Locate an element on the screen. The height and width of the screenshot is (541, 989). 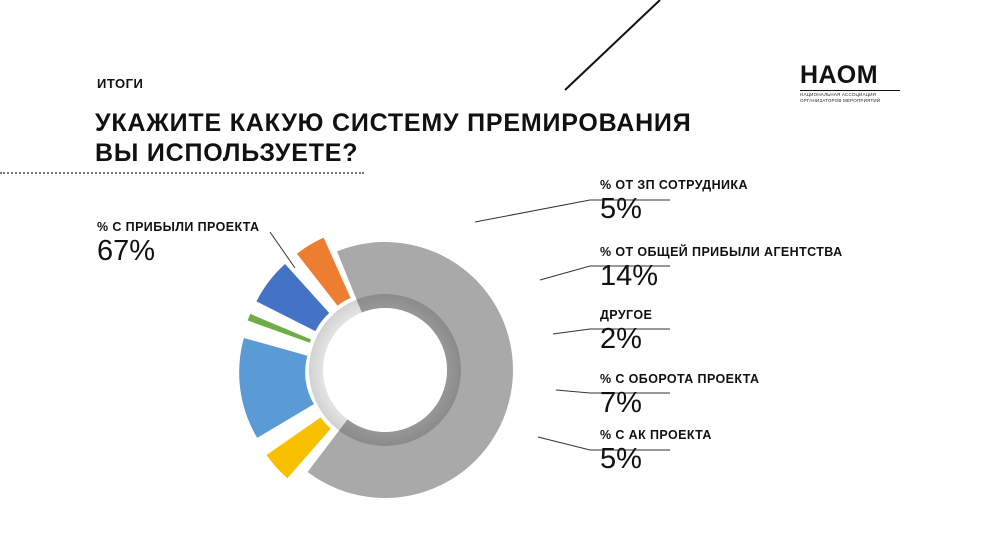
decorative-diagonal-line is located at coordinates (612, 45).